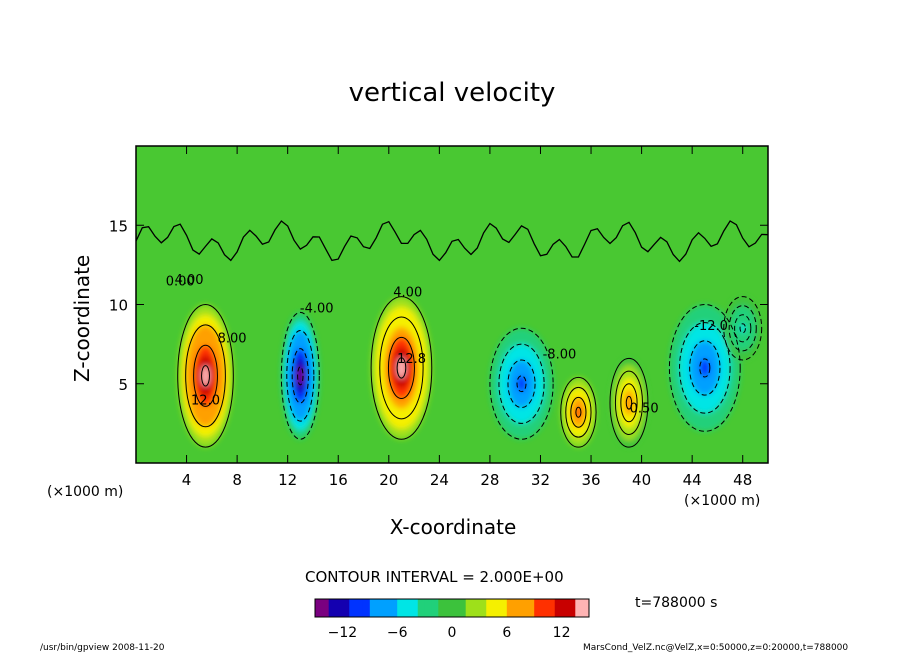 The width and height of the screenshot is (904, 654). What do you see at coordinates (82, 318) in the screenshot?
I see `y-axis-label: Z-coordinate` at bounding box center [82, 318].